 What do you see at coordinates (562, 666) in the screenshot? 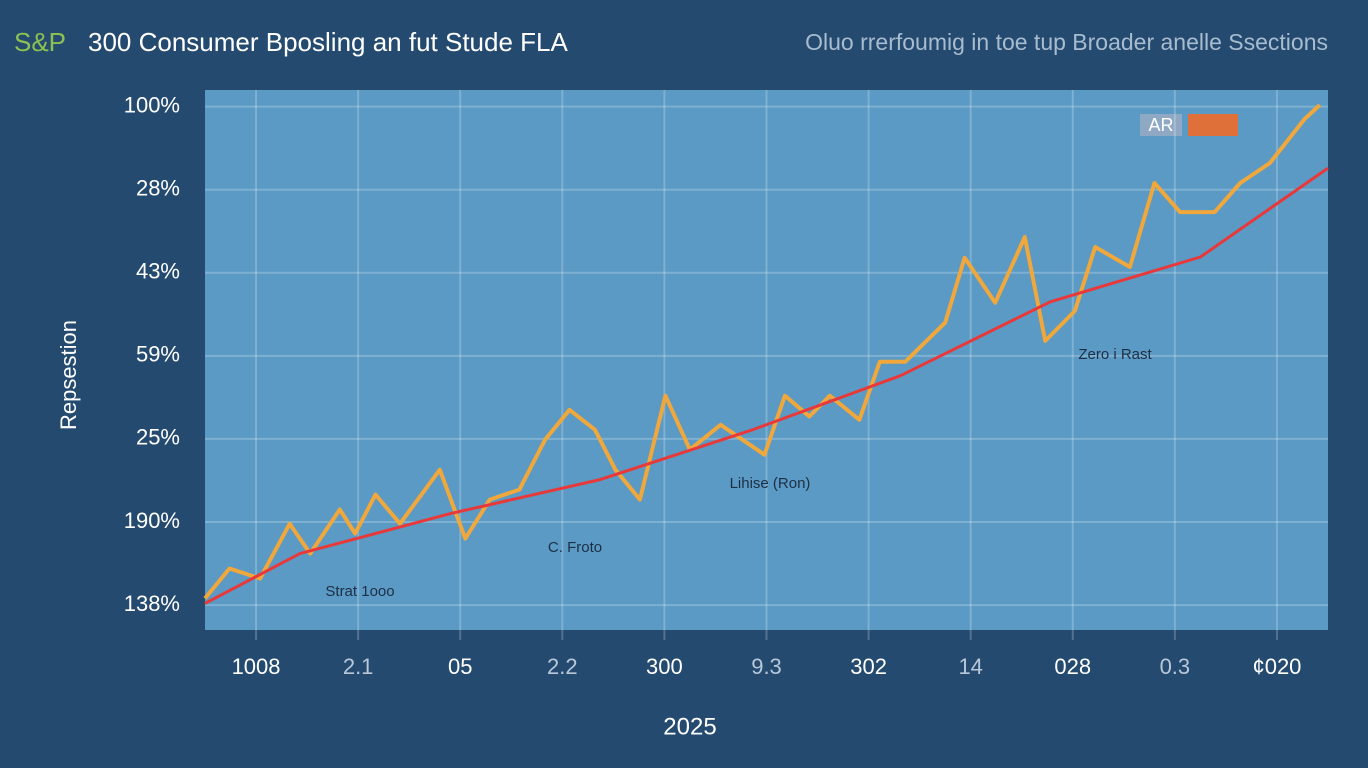
I see `x-tick-label: 2.2` at bounding box center [562, 666].